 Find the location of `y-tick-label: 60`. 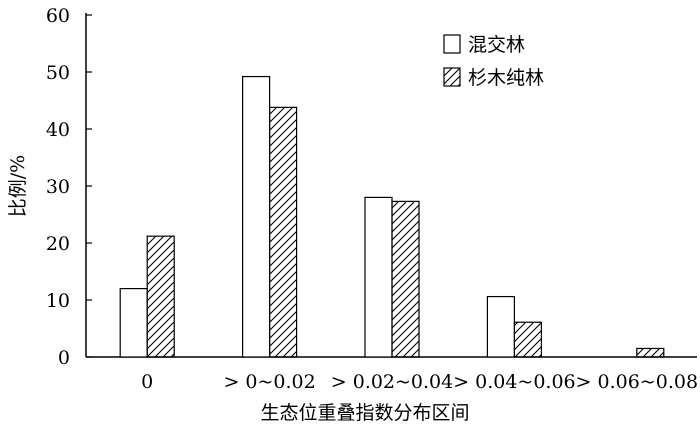

y-tick-label: 60 is located at coordinates (58, 16).